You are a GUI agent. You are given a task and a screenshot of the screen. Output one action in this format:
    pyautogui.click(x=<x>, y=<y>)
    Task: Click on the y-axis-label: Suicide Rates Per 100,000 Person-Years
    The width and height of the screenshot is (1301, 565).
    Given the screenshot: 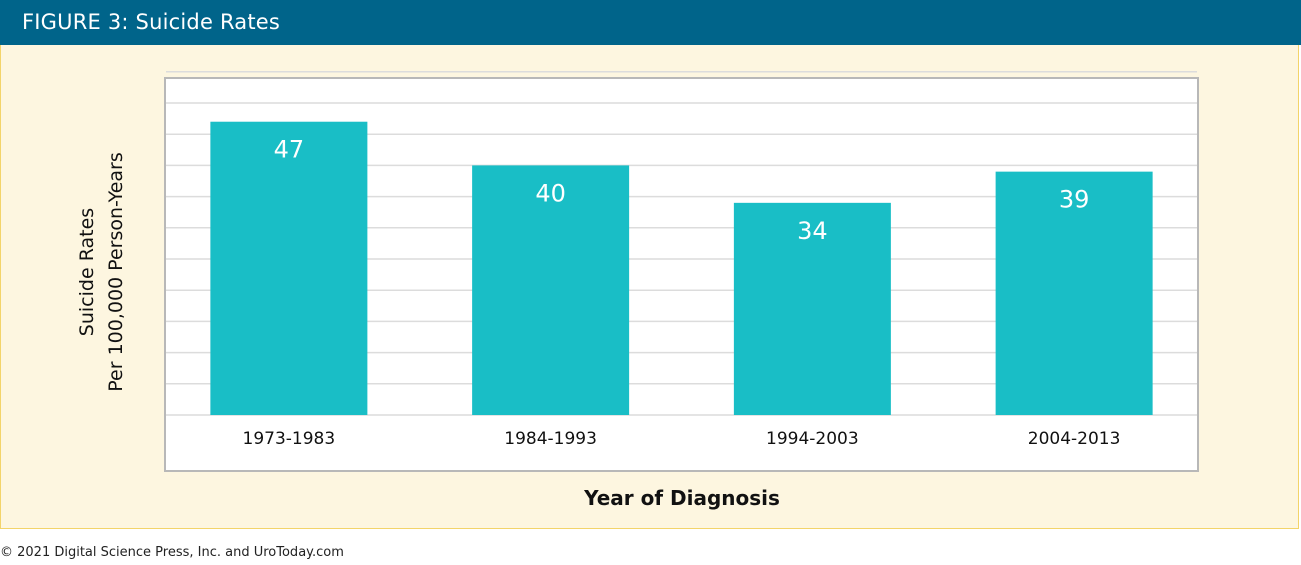 What is the action you would take?
    pyautogui.click(x=102, y=272)
    